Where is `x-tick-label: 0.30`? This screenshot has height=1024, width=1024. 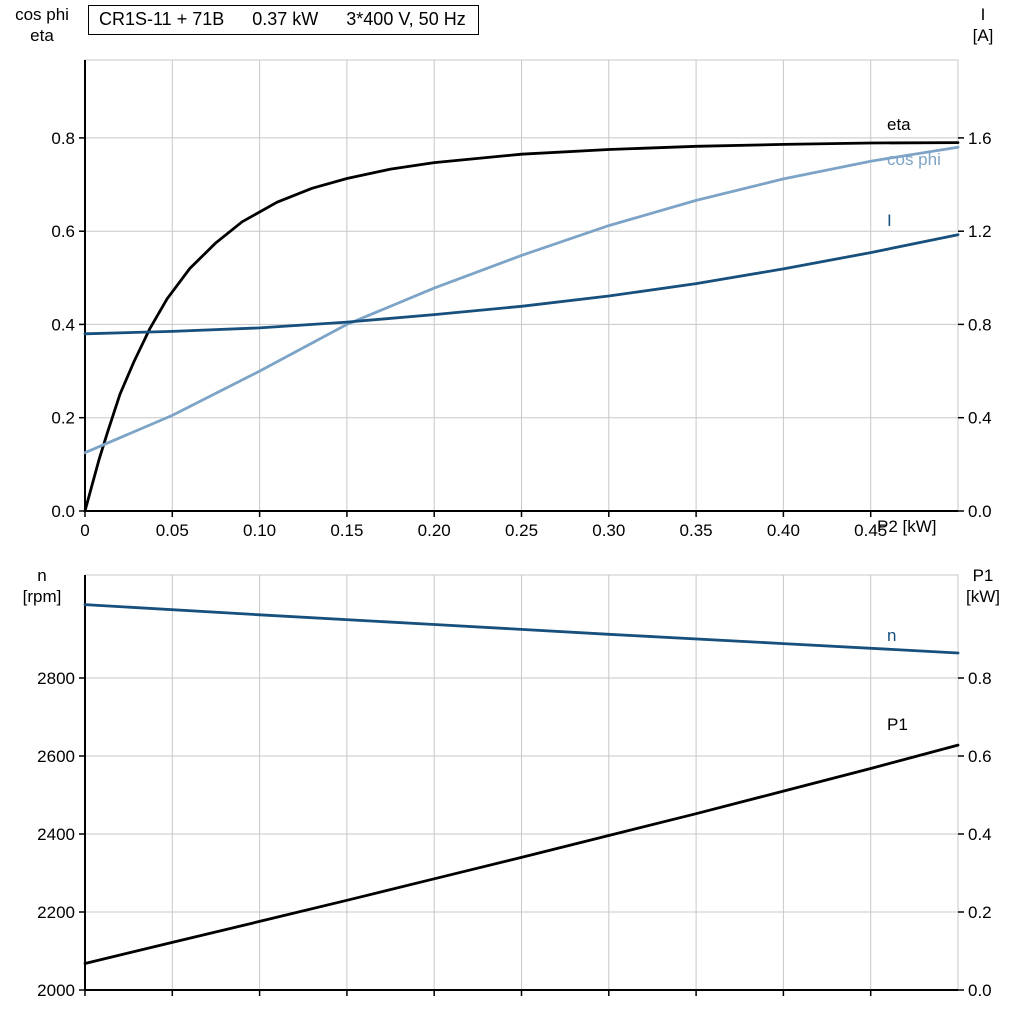 x-tick-label: 0.30 is located at coordinates (608, 530).